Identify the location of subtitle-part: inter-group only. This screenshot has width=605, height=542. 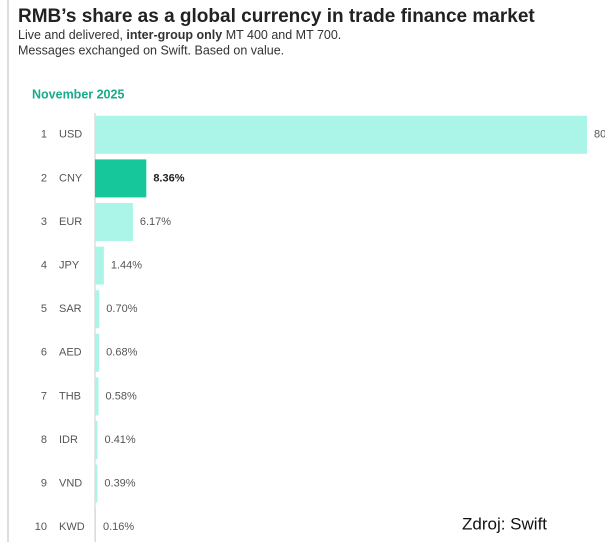
(174, 35).